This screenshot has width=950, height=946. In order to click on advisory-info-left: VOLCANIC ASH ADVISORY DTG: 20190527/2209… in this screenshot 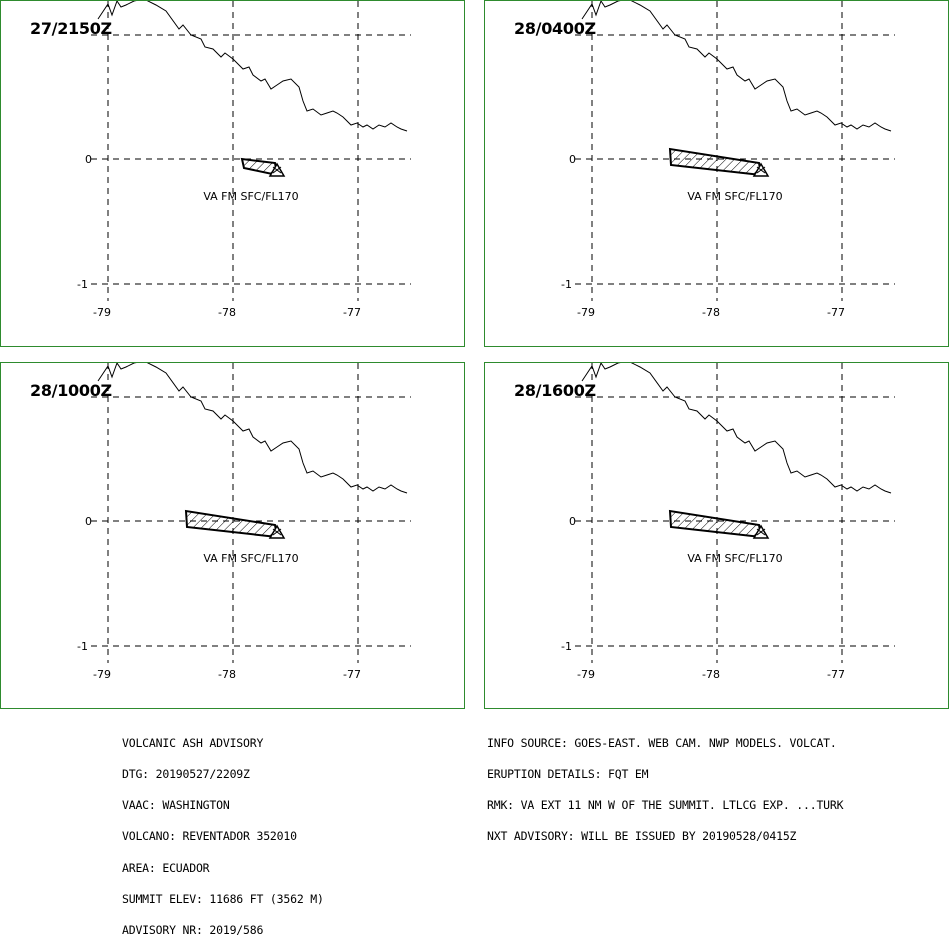, I will do `click(223, 831)`.